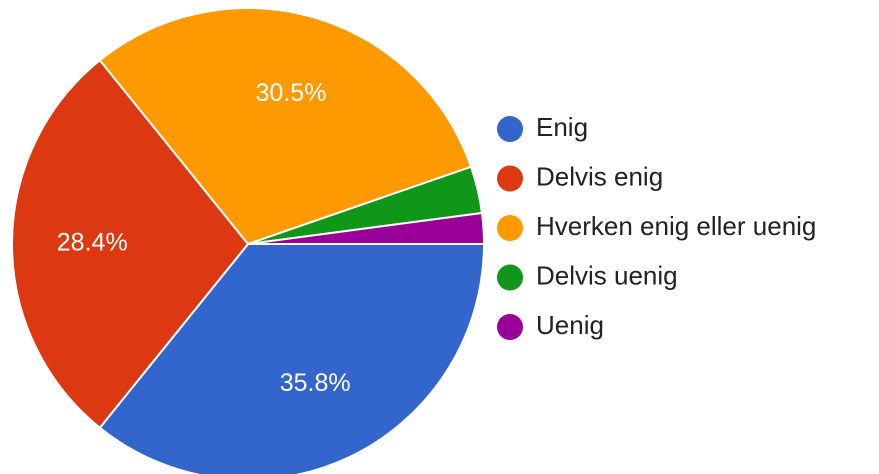 The image size is (879, 474). What do you see at coordinates (599, 176) in the screenshot?
I see `legend-label: Delvis enig` at bounding box center [599, 176].